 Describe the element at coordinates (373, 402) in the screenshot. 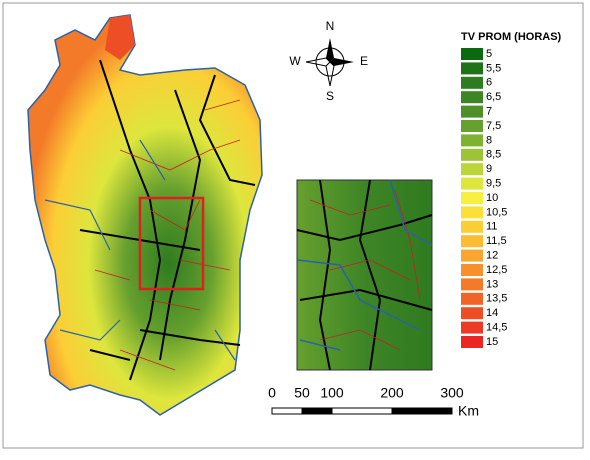

I see `scale-bar: 0 50 100 200 300 Km` at that location.